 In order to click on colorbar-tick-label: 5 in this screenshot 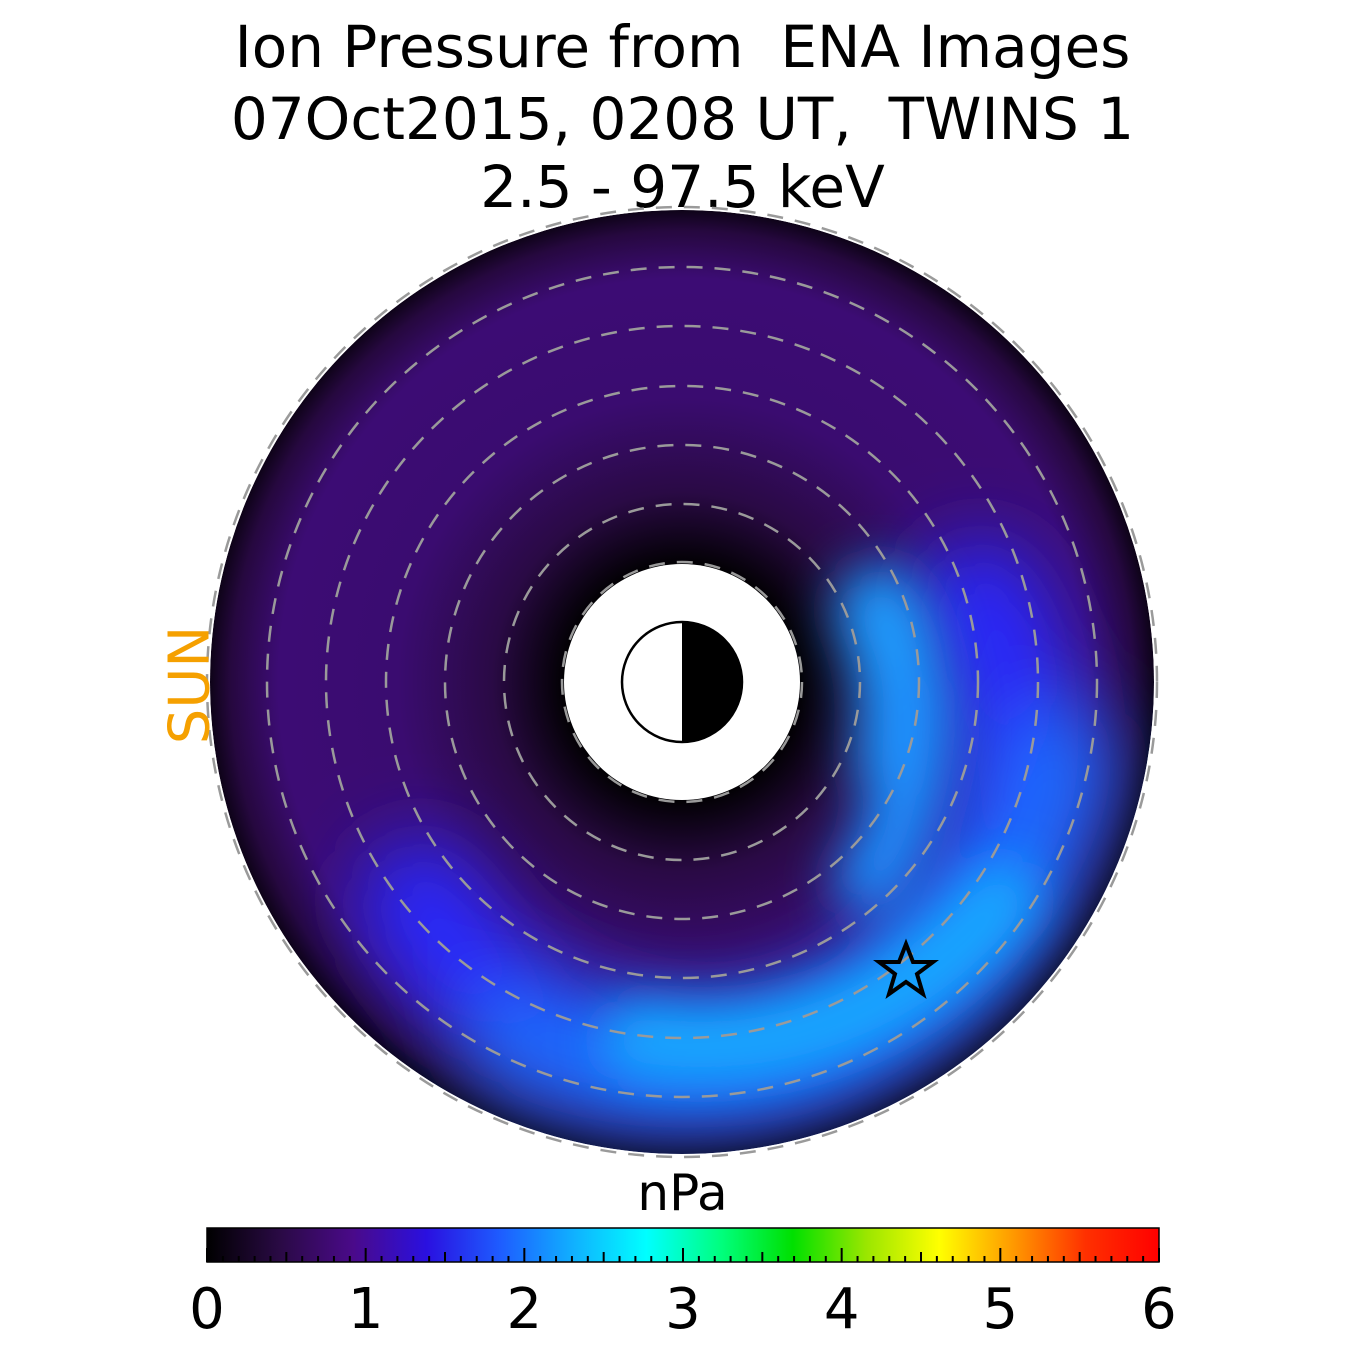, I will do `click(1000, 1309)`.